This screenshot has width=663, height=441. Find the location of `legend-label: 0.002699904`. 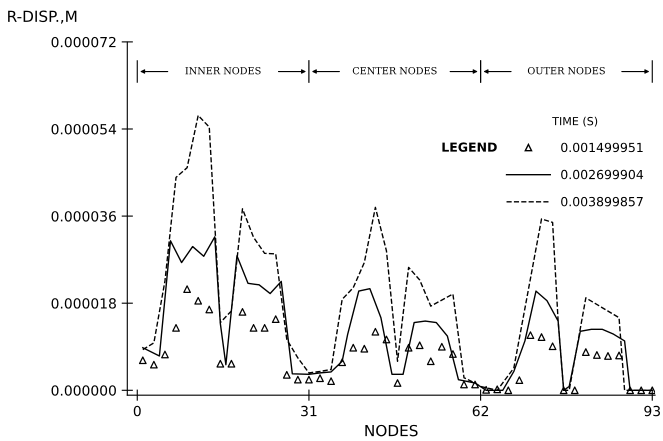

legend-label: 0.002699904 is located at coordinates (602, 175).